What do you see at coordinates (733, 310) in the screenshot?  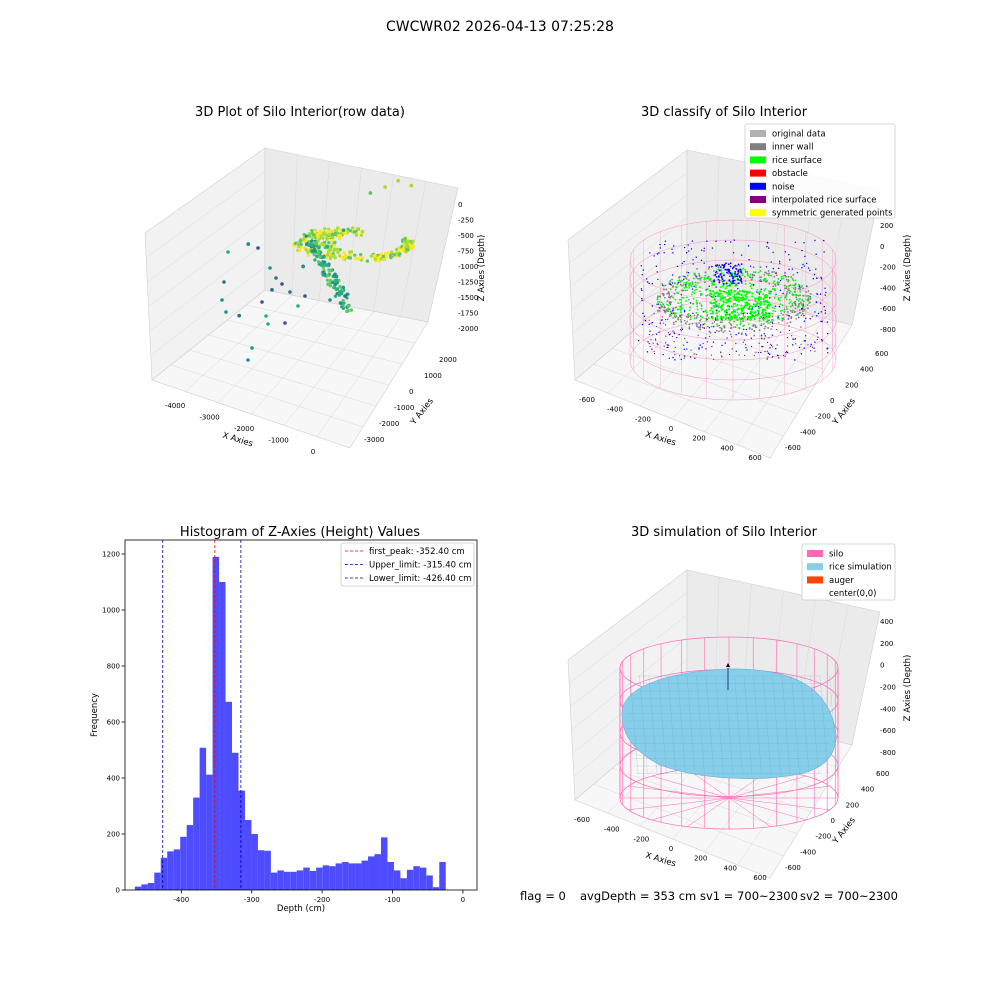 I see `chart-classify-3d-points` at bounding box center [733, 310].